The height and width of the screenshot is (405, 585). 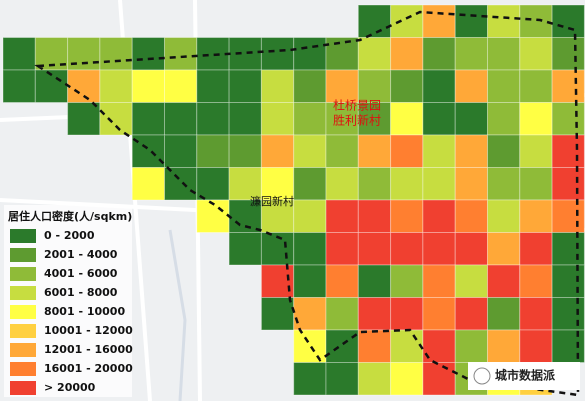 What do you see at coordinates (88, 368) in the screenshot?
I see `legend-label: 16001 - 20000` at bounding box center [88, 368].